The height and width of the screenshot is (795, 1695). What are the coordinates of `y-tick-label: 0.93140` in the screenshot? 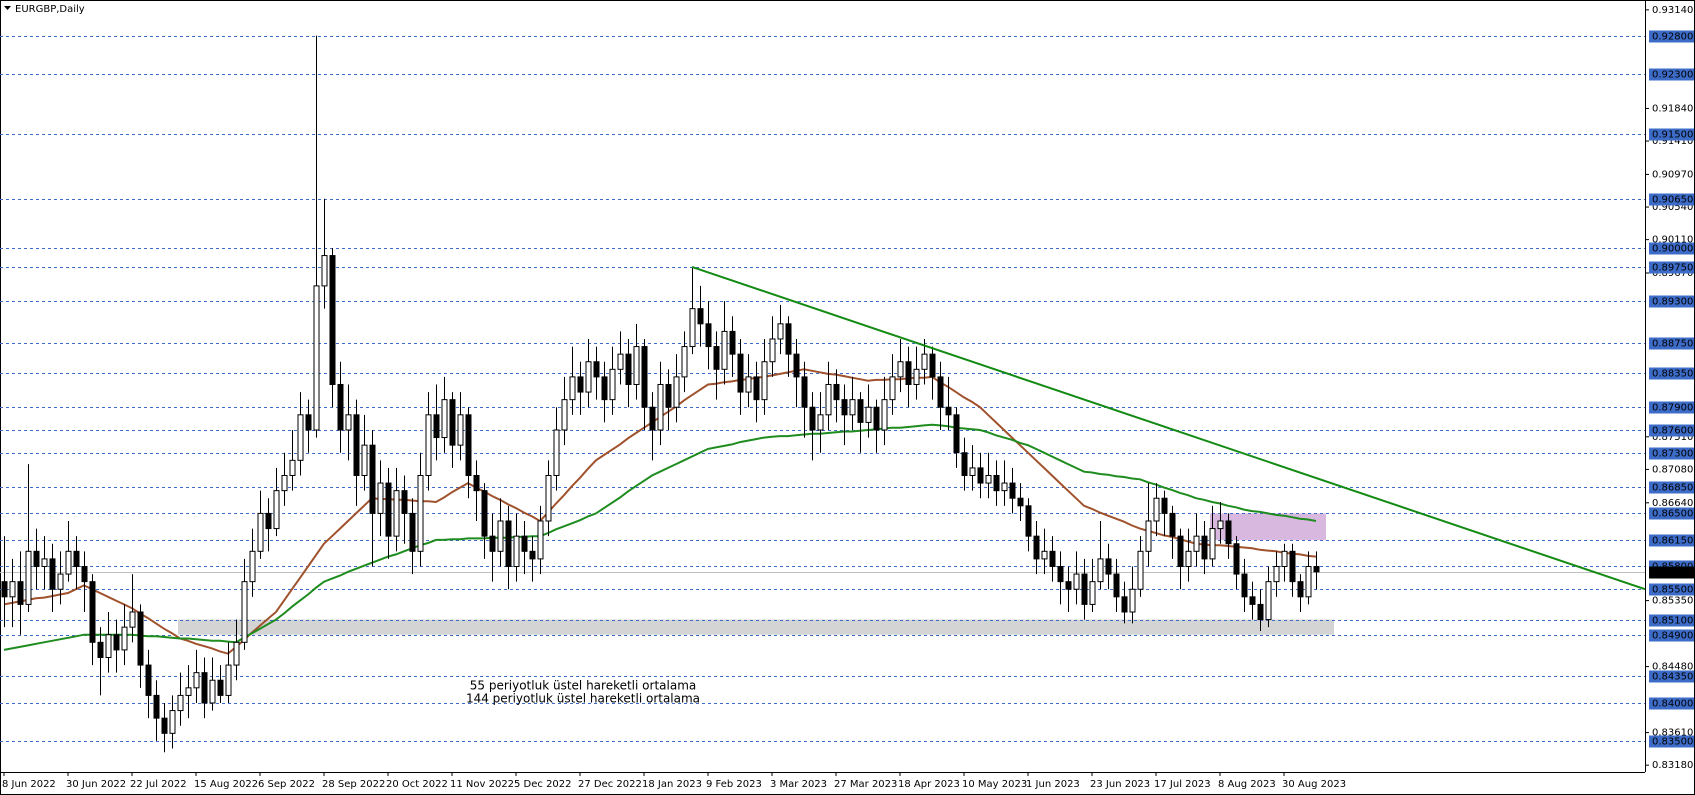 It's located at (1672, 10).